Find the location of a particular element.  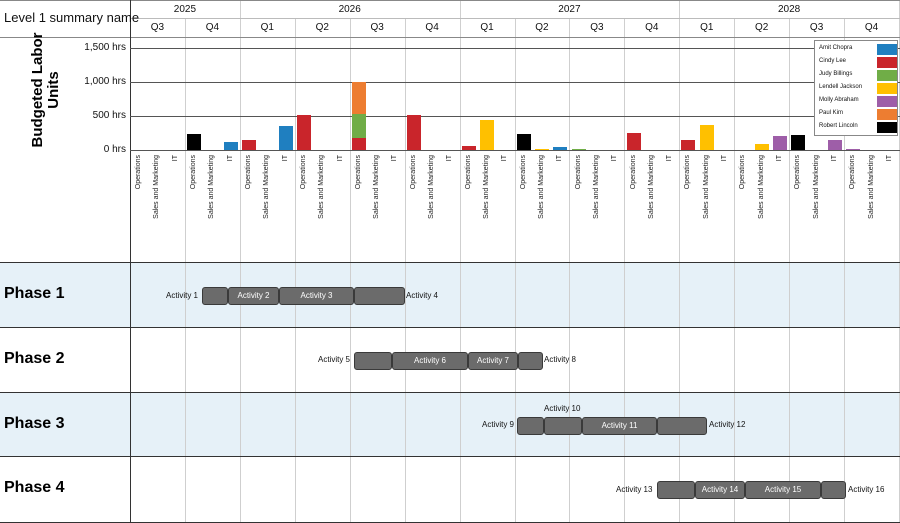

phase-name: Phase 2 is located at coordinates (34, 358).